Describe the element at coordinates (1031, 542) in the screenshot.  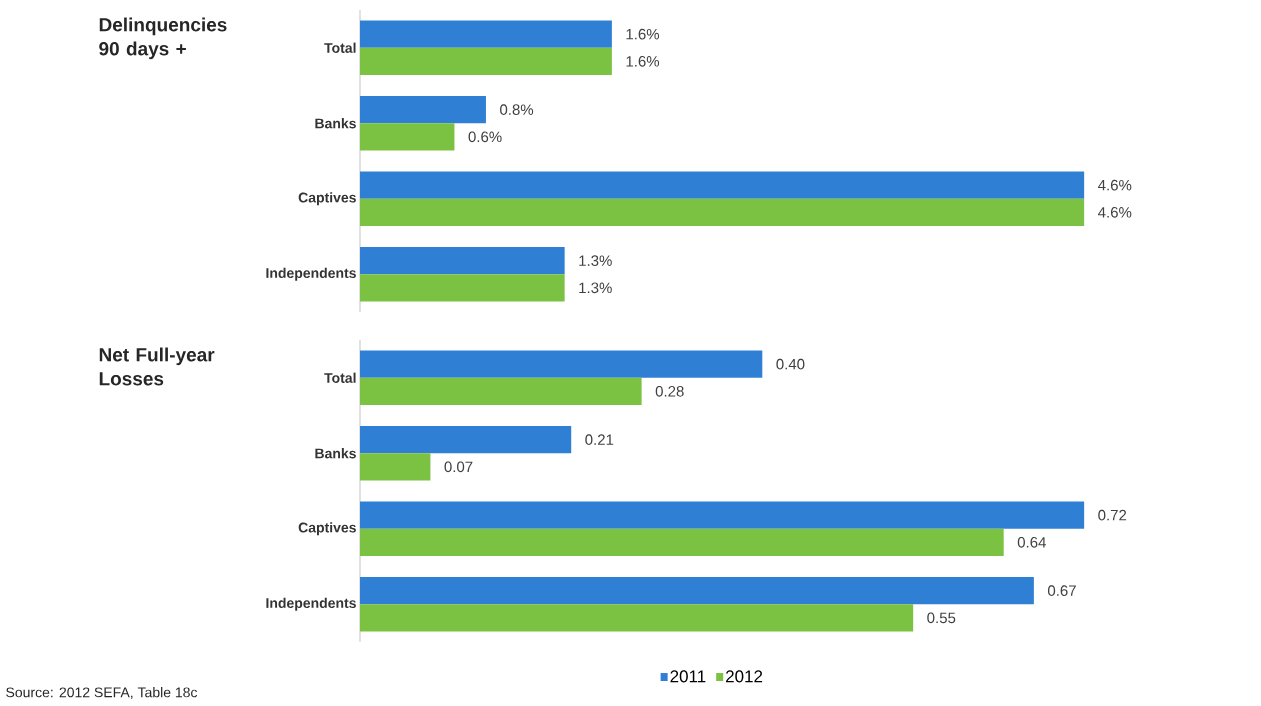
I see `data-label: 0.64` at that location.